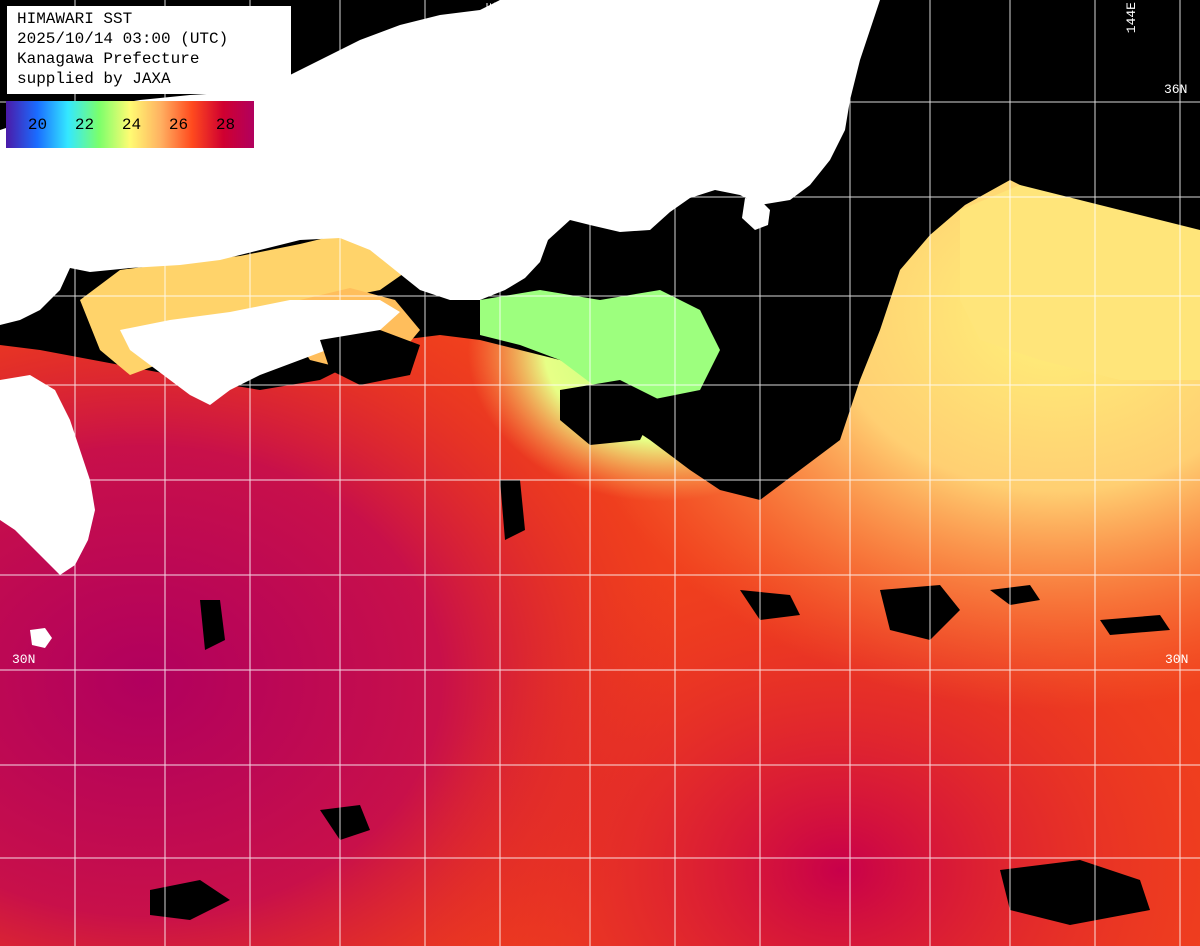 Image resolution: width=1200 pixels, height=946 pixels. What do you see at coordinates (491, 18) in the screenshot?
I see `lon-label-136e: 136E` at bounding box center [491, 18].